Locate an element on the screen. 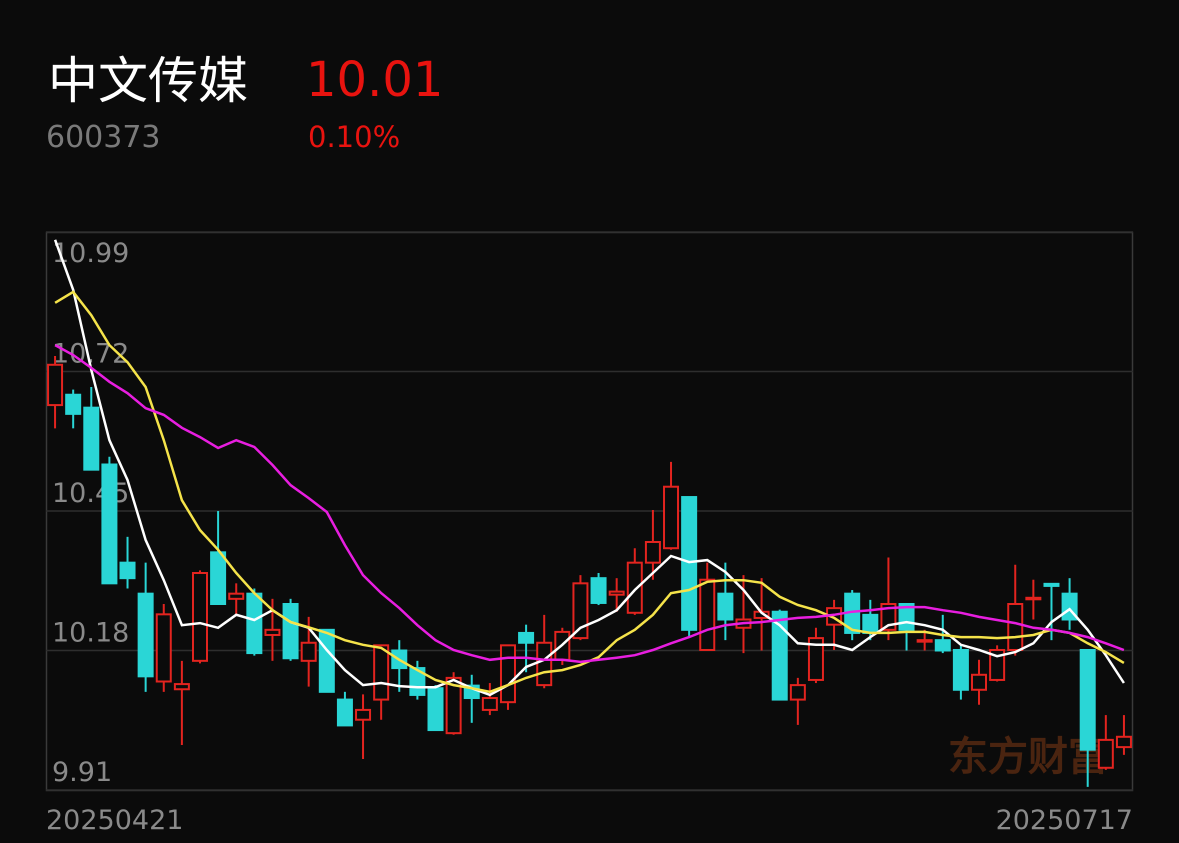 This screenshot has width=1179, height=843. stock-price: 10.01 is located at coordinates (374, 80).